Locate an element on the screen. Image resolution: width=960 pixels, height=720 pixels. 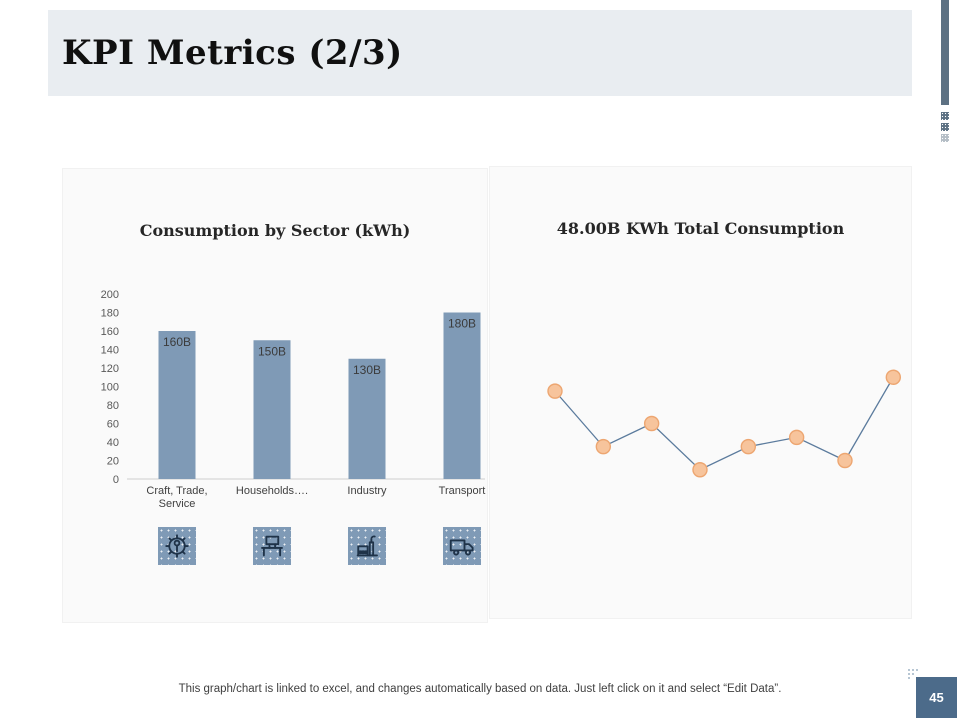
svg-text: Craft, Trade, is located at coordinates (176, 491).